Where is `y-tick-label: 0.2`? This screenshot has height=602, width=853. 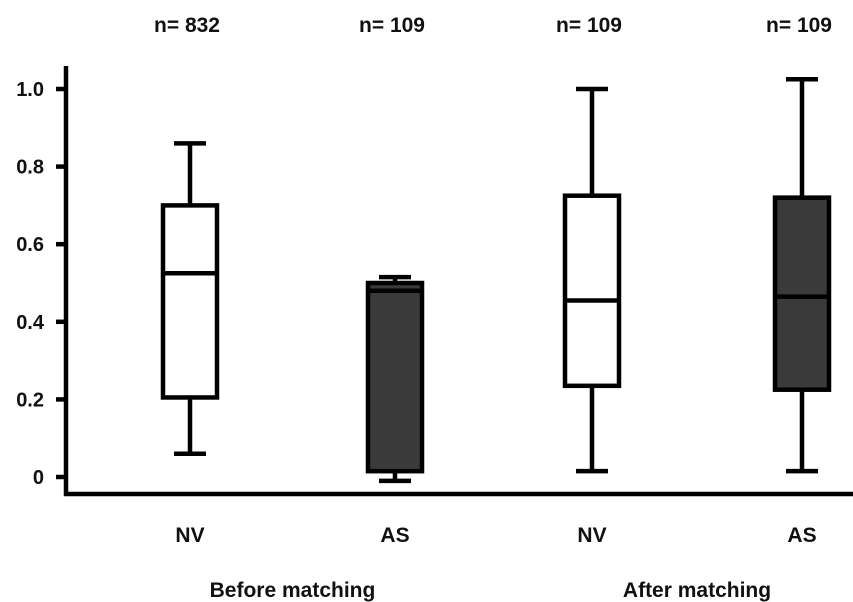 y-tick-label: 0.2 is located at coordinates (30, 400).